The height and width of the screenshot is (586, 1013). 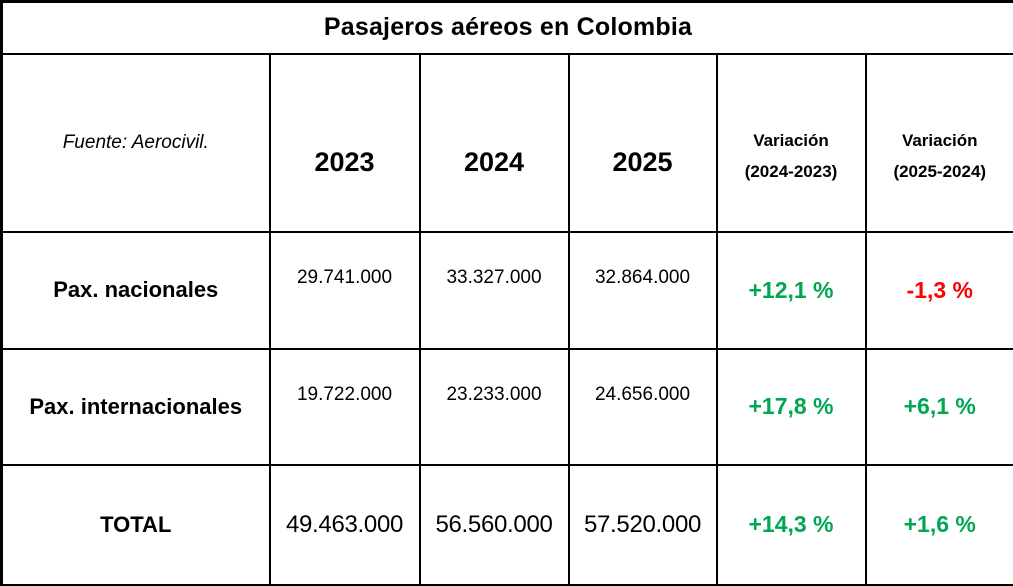 What do you see at coordinates (940, 171) in the screenshot?
I see `variation-header-line2: (2025-2024)` at bounding box center [940, 171].